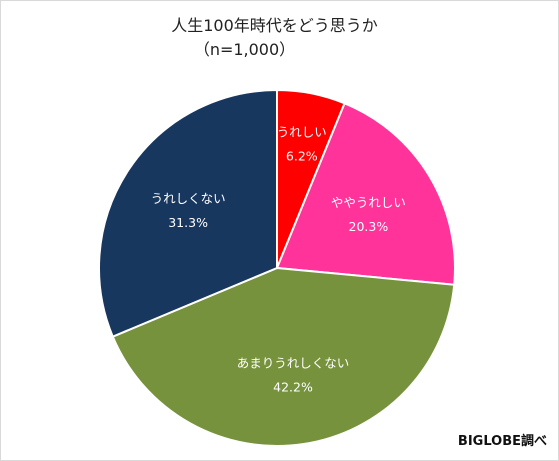 The image size is (559, 461). I want to click on chart-title-block: 人生100年時代をどう思うか （n=1,000）, so click(279, 38).